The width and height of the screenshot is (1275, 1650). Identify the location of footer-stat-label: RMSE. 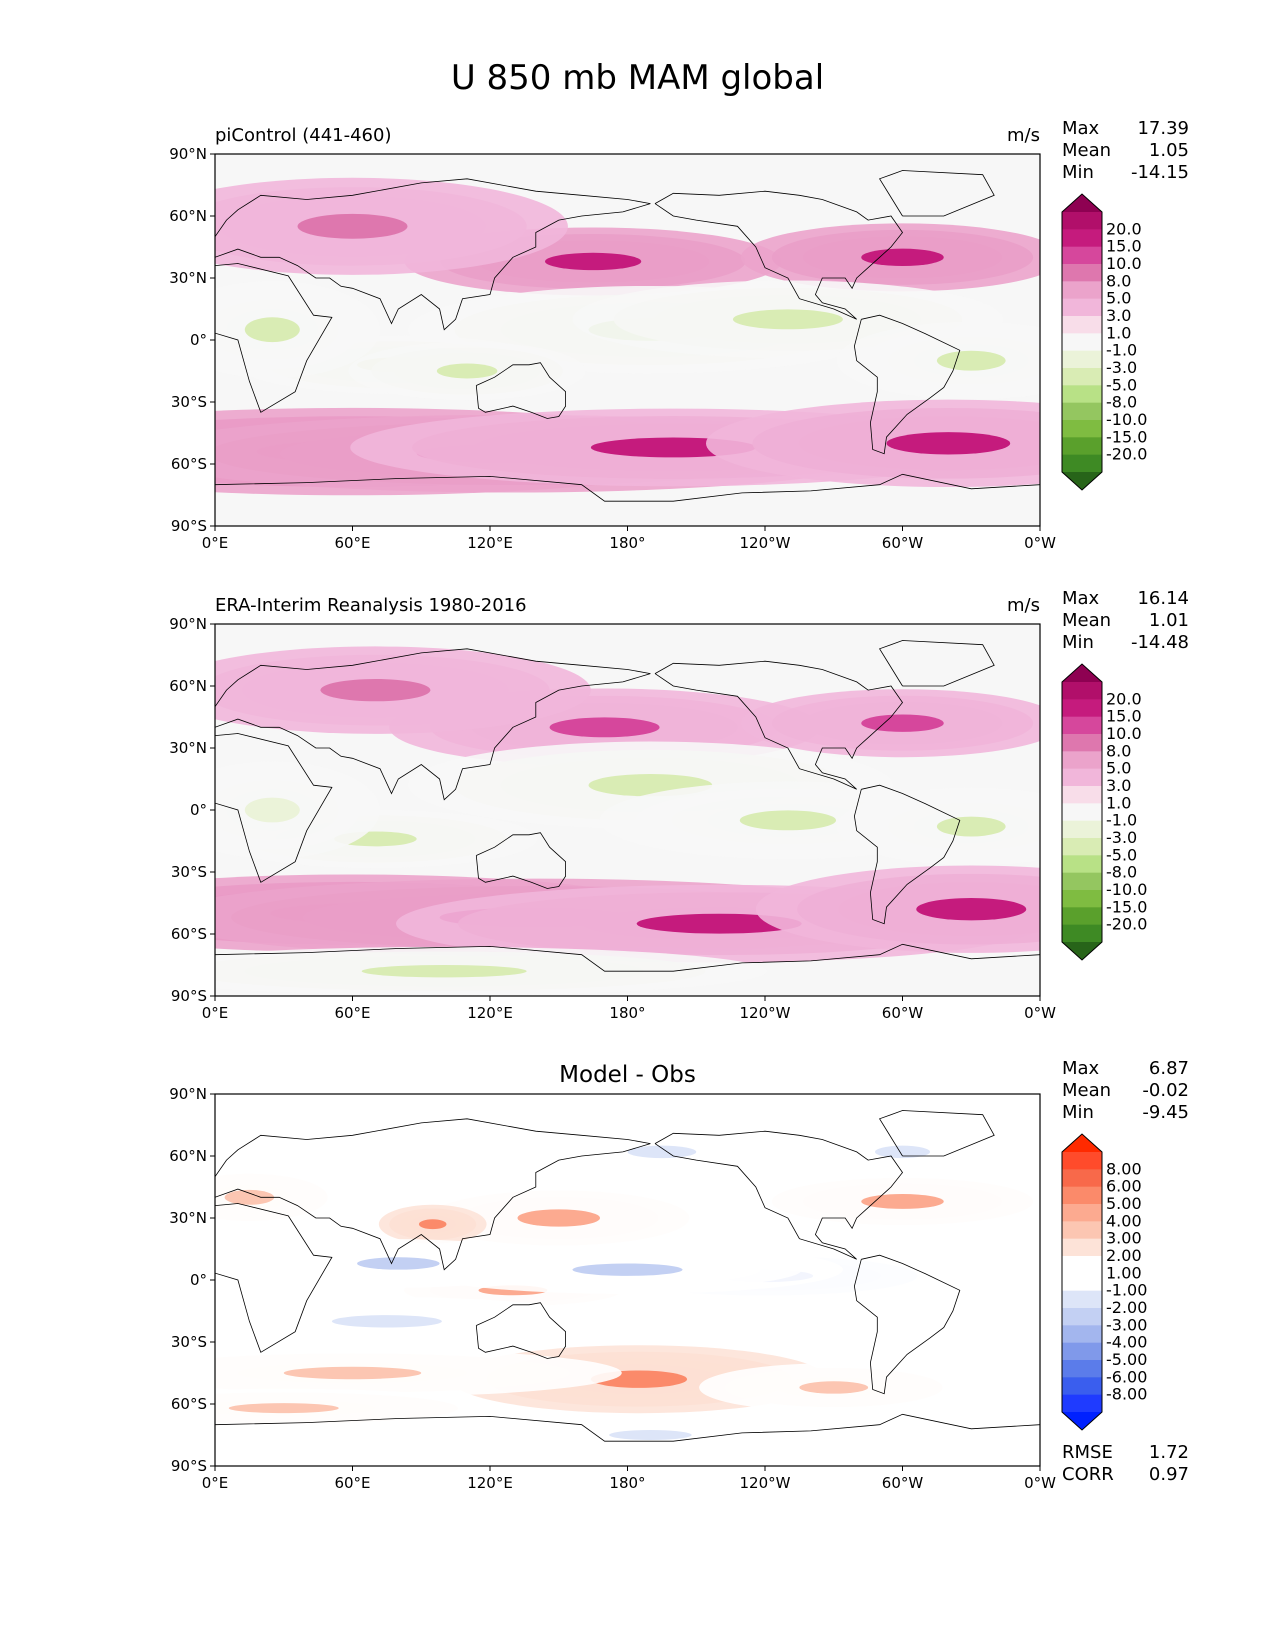
(1087, 1452).